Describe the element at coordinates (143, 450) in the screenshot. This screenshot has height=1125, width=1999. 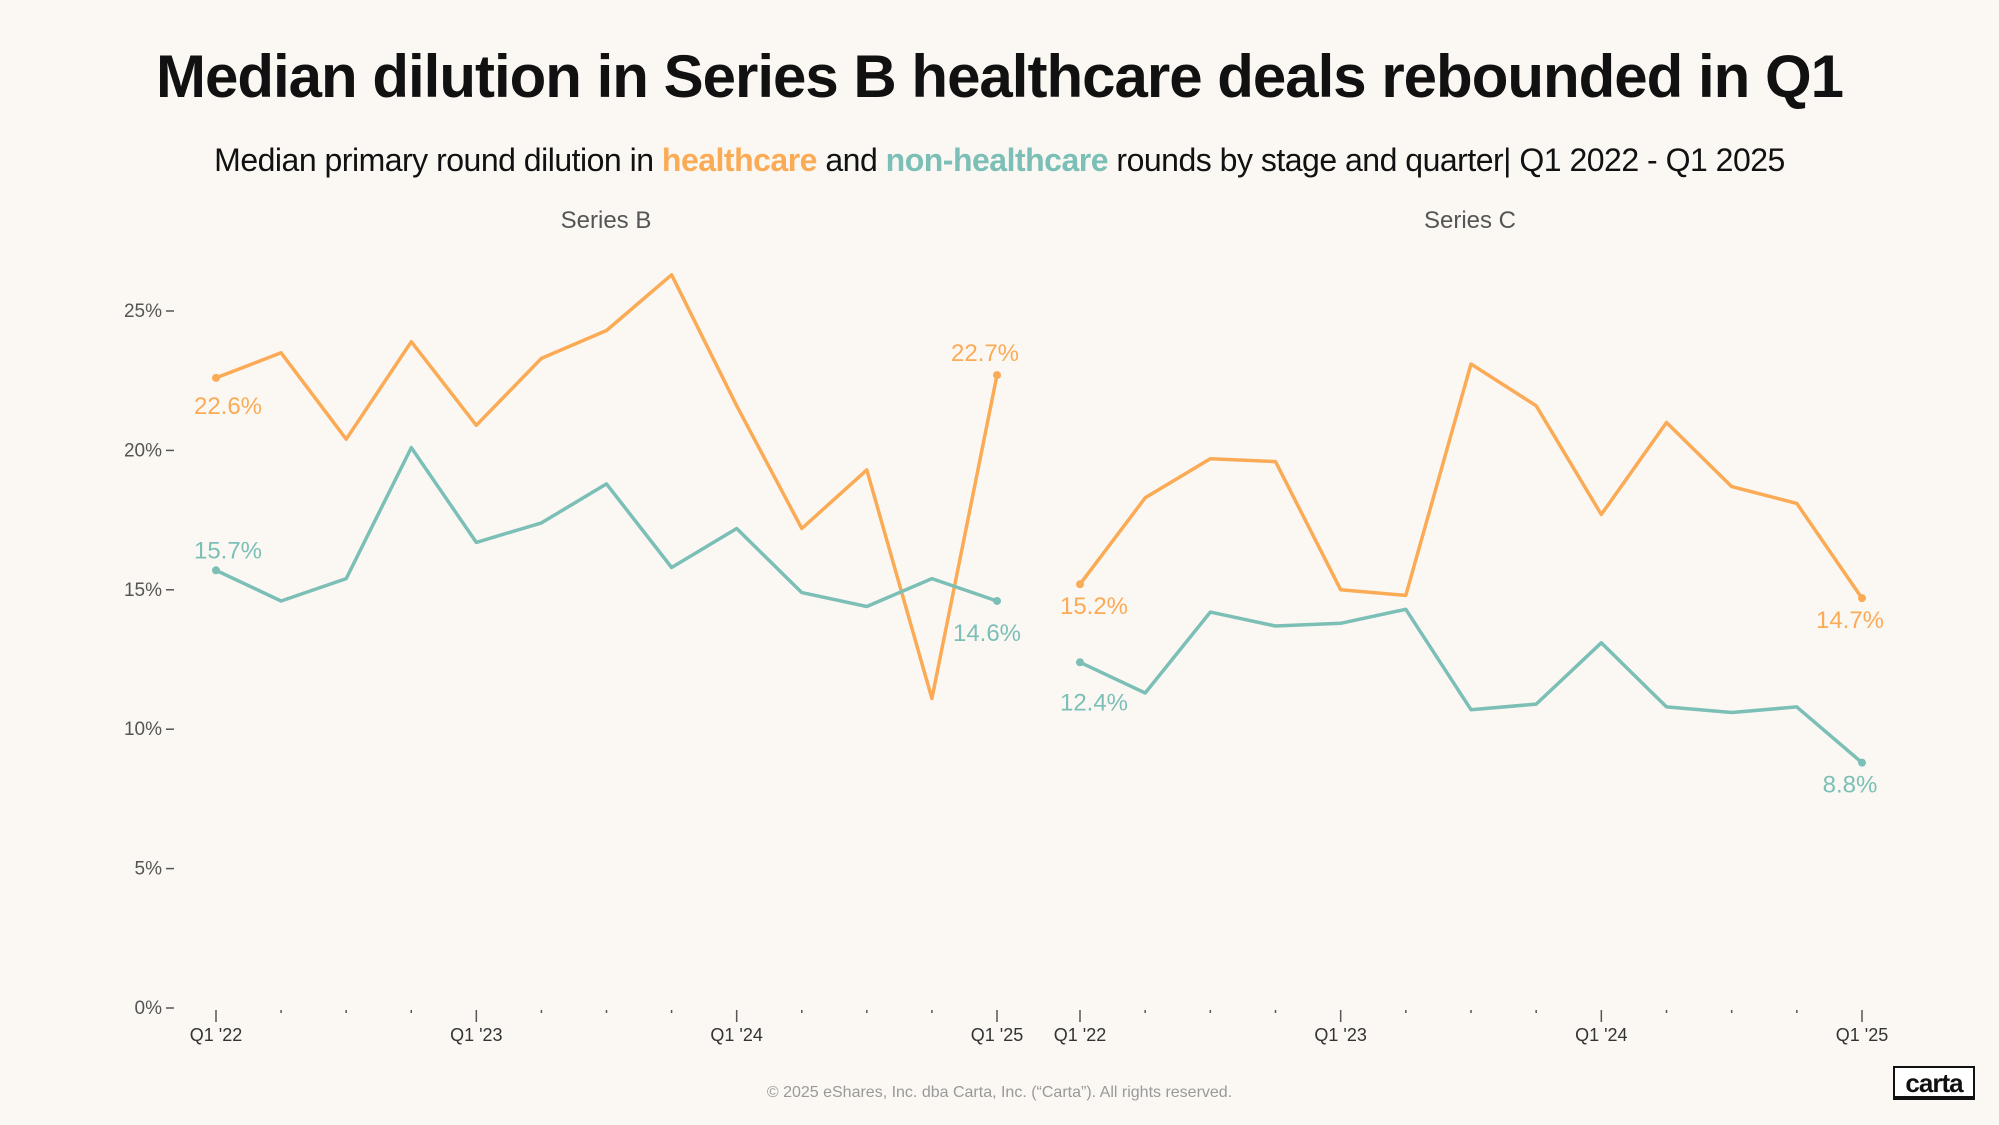
I see `y-tick-label: 20%` at that location.